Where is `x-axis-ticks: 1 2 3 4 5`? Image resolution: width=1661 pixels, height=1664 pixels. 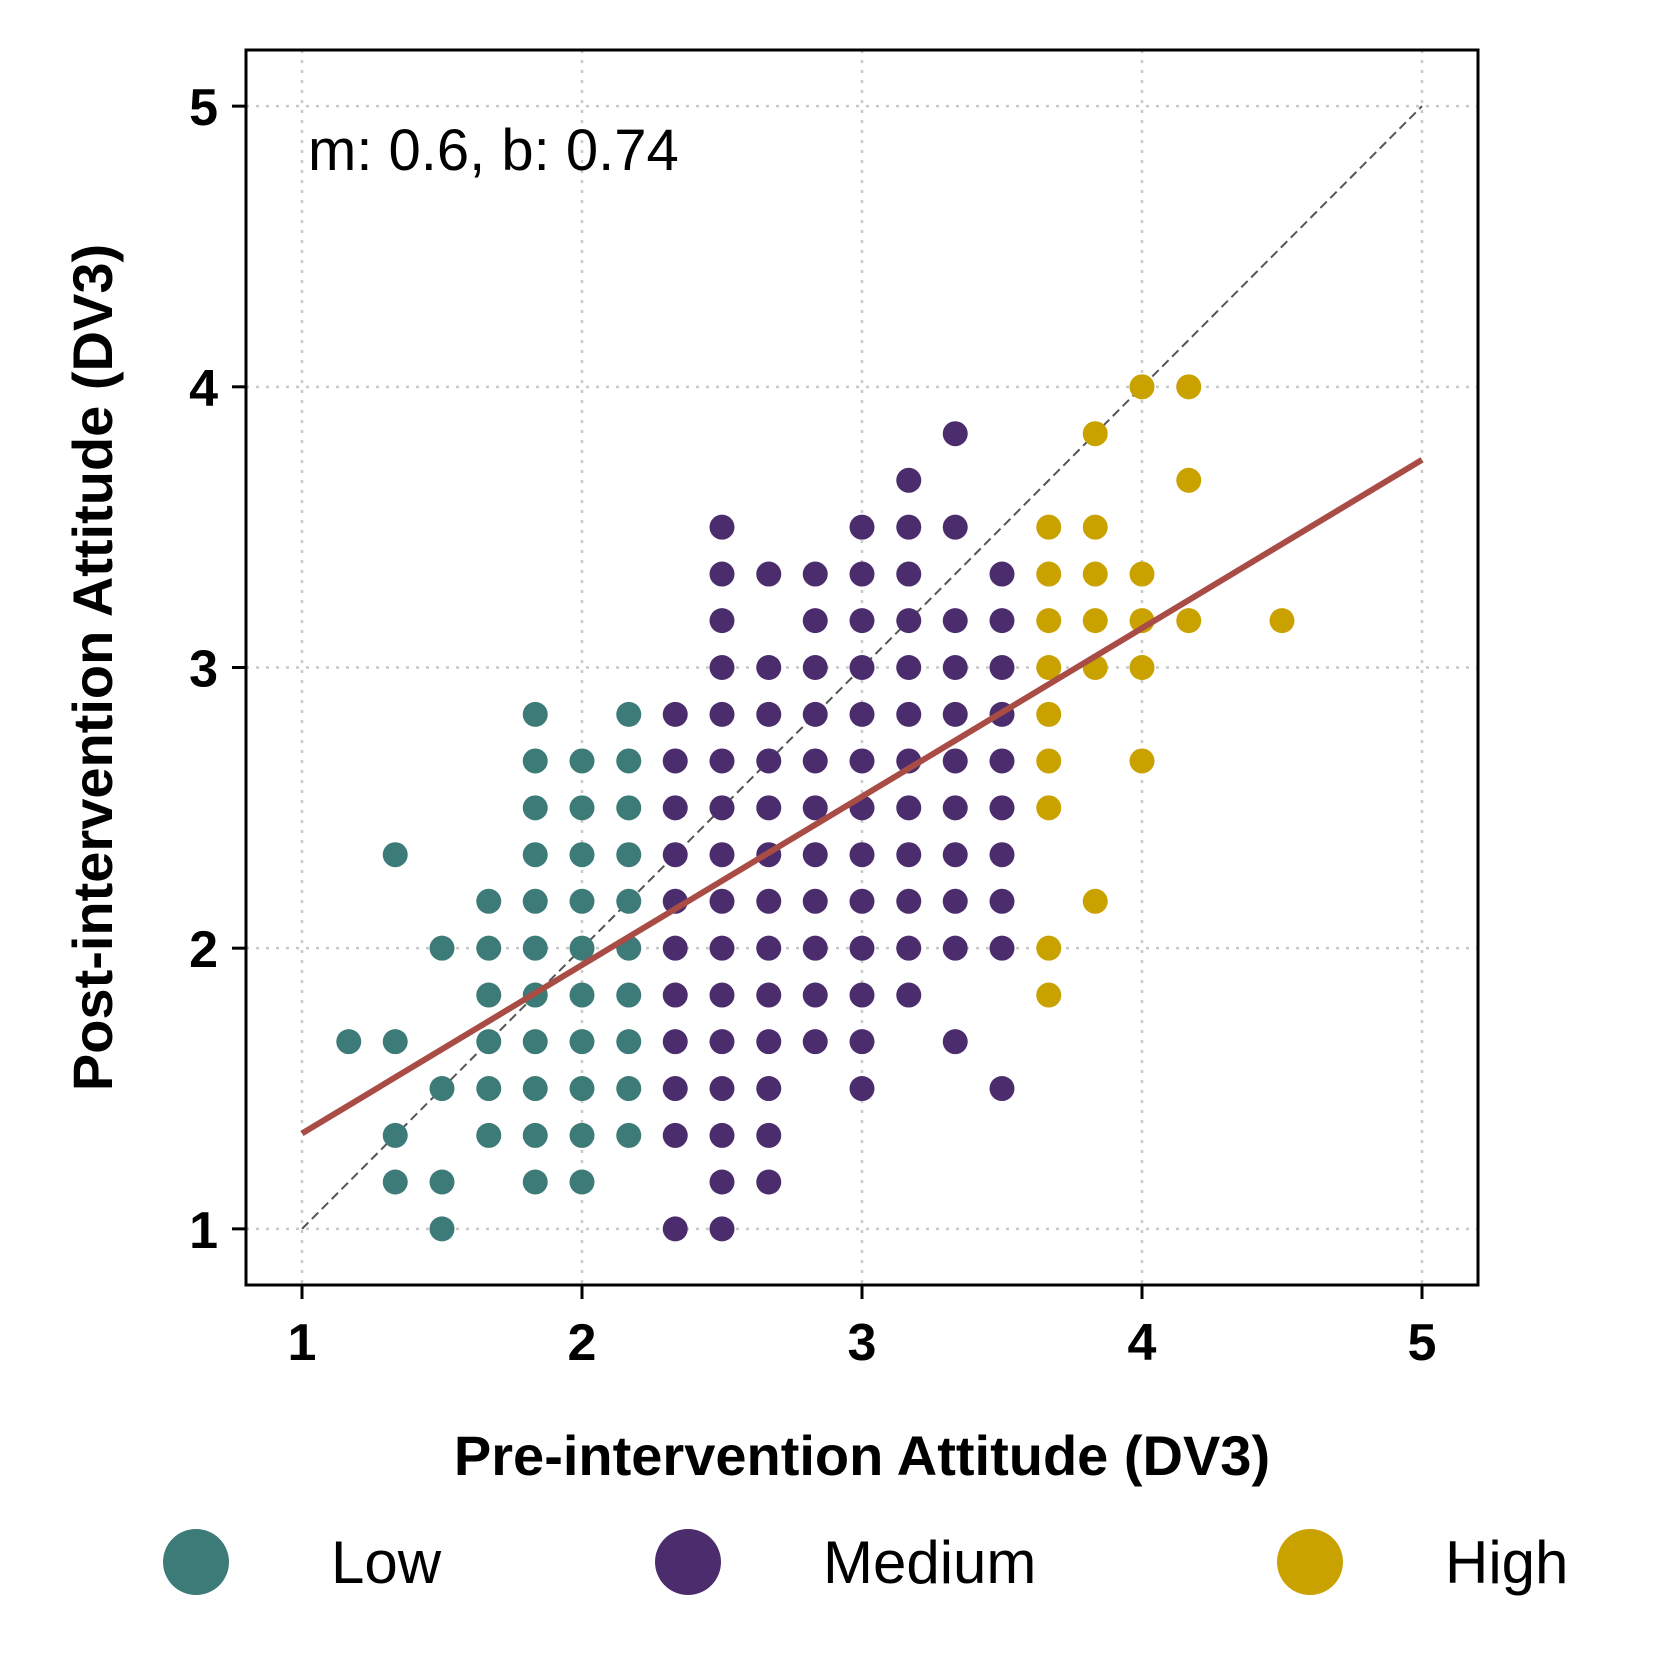 x-axis-ticks: 1 2 3 4 5 is located at coordinates (862, 1328).